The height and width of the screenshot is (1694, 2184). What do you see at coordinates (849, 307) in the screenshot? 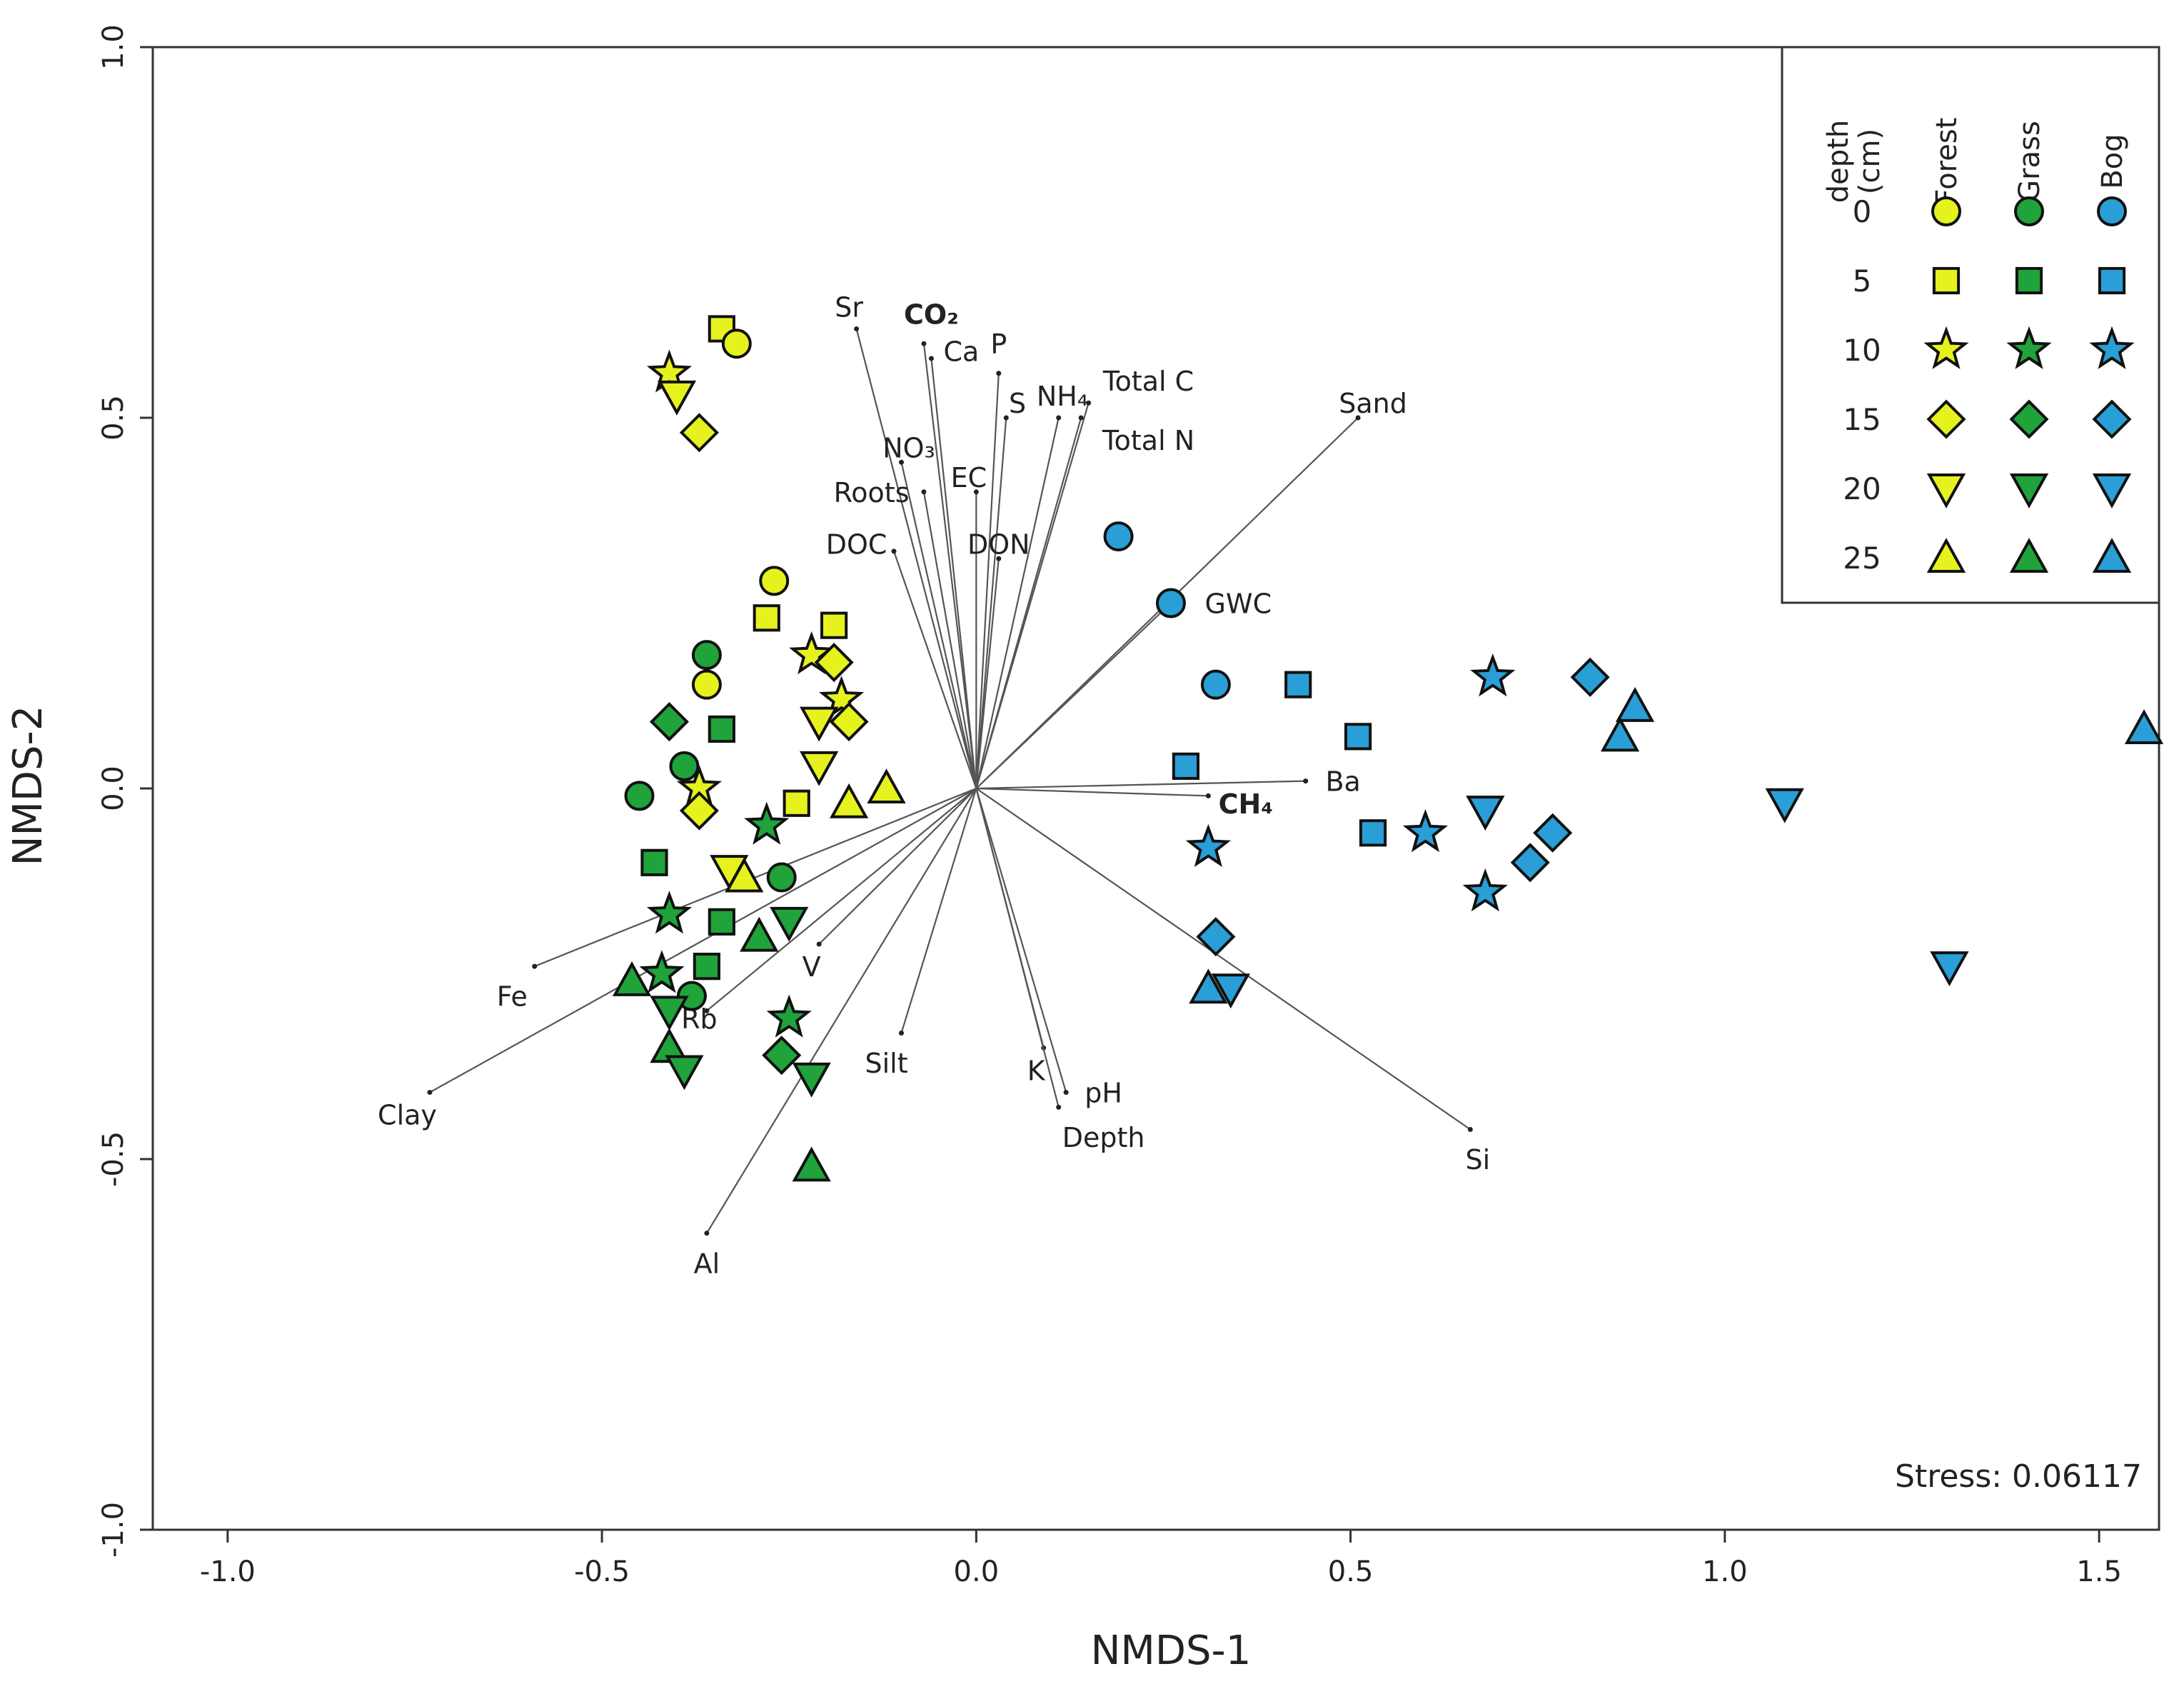
I see `vector-label: Sr` at bounding box center [849, 307].